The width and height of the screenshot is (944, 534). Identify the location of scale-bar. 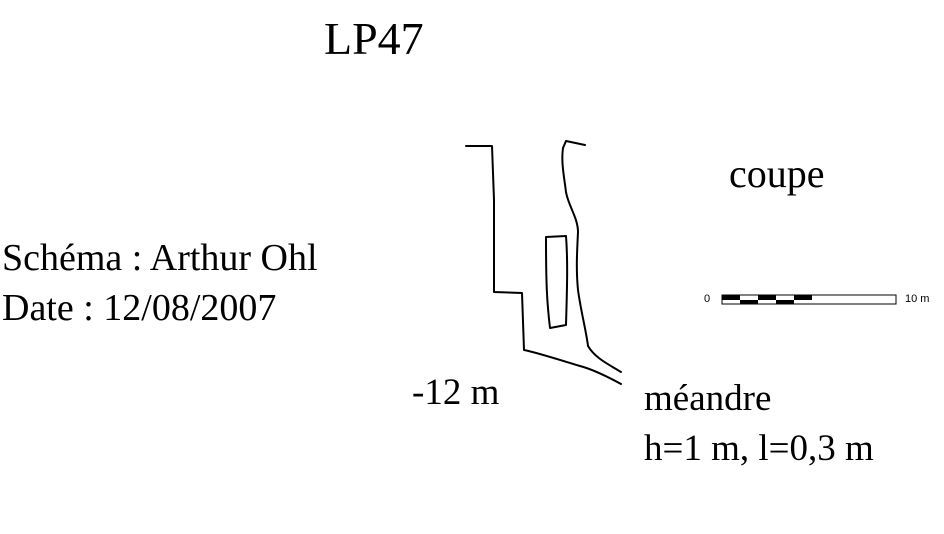
(809, 299).